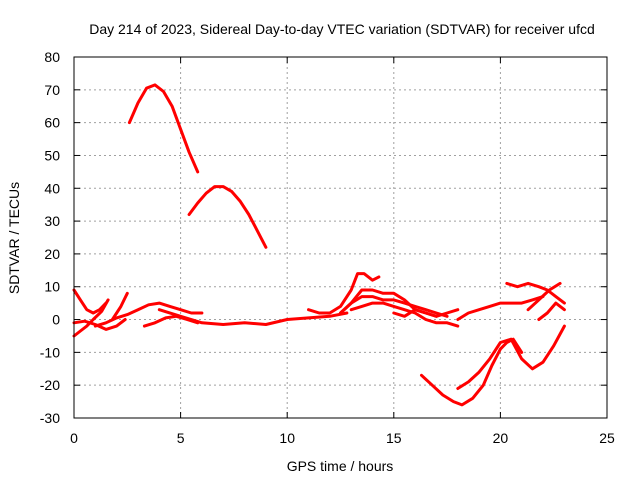 The image size is (640, 480). What do you see at coordinates (227, 217) in the screenshot?
I see `series-arc-mid` at bounding box center [227, 217].